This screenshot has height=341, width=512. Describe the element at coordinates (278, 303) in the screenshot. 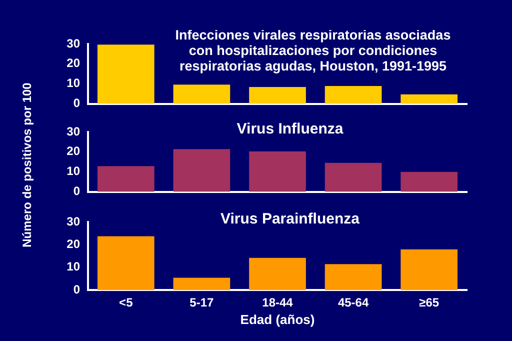

I see `x-tick-label: 18-44` at that location.